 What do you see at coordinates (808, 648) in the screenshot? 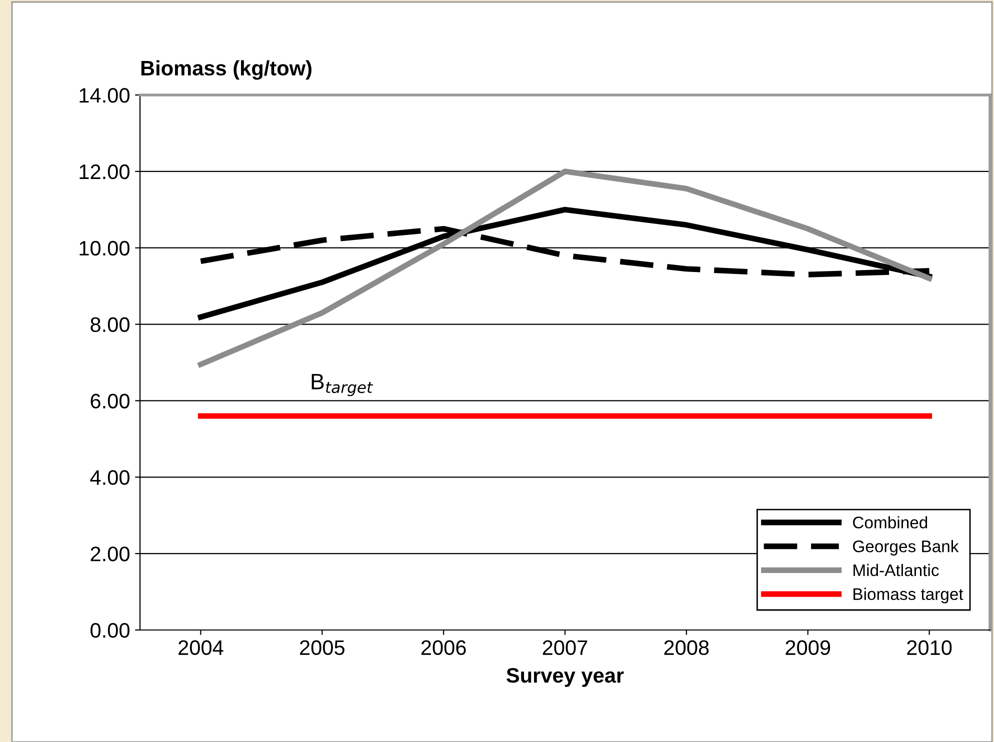
I see `x-tick-label: 2009` at bounding box center [808, 648].